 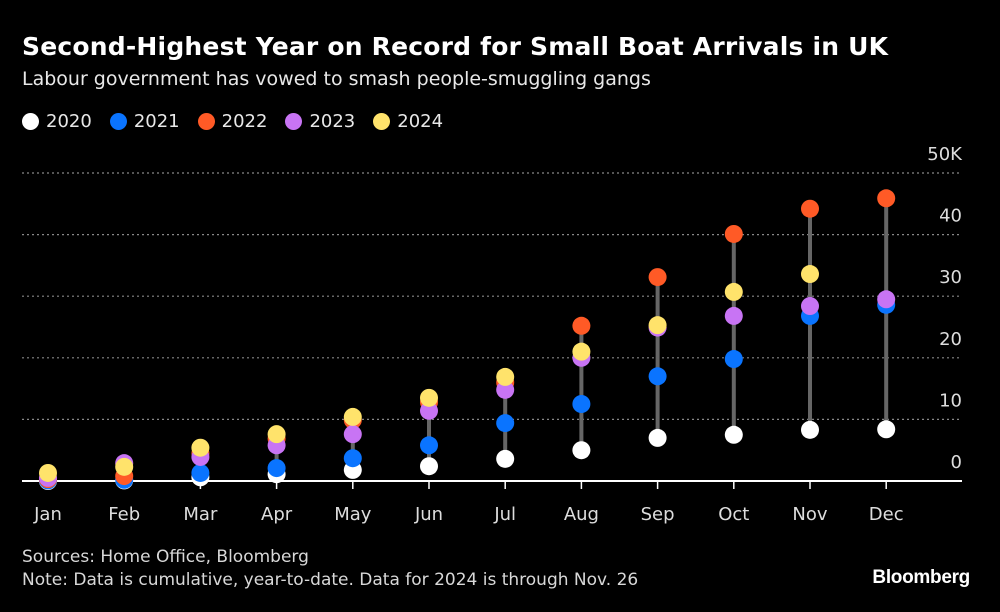 What do you see at coordinates (945, 154) in the screenshot?
I see `y-tick-label: 50K` at bounding box center [945, 154].